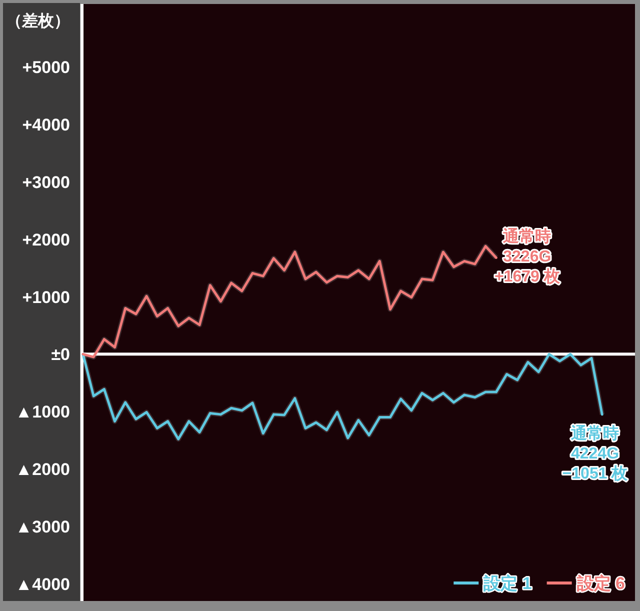  Describe the element at coordinates (46, 68) in the screenshot. I see `y-tick-label: +5000` at that location.